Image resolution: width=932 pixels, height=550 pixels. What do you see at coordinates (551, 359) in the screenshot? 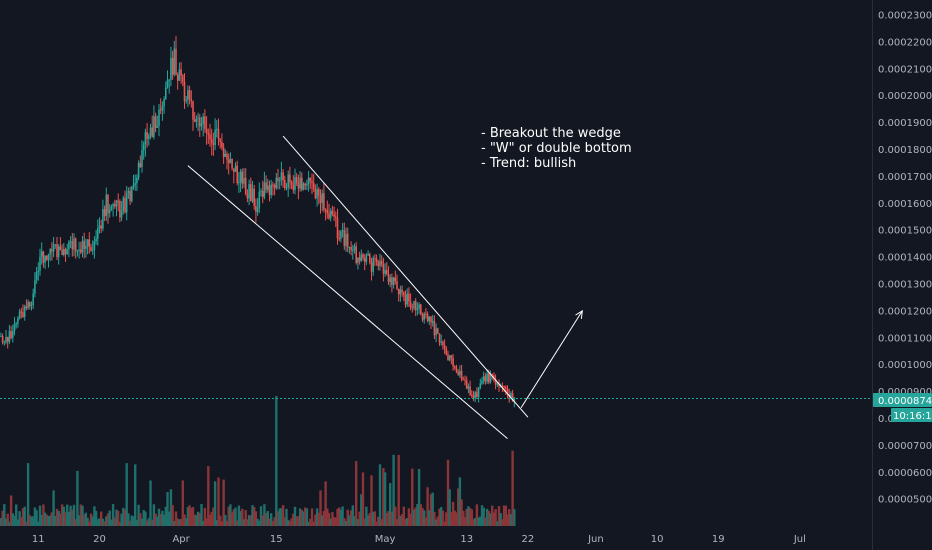
I see `projection-arrow` at bounding box center [551, 359].